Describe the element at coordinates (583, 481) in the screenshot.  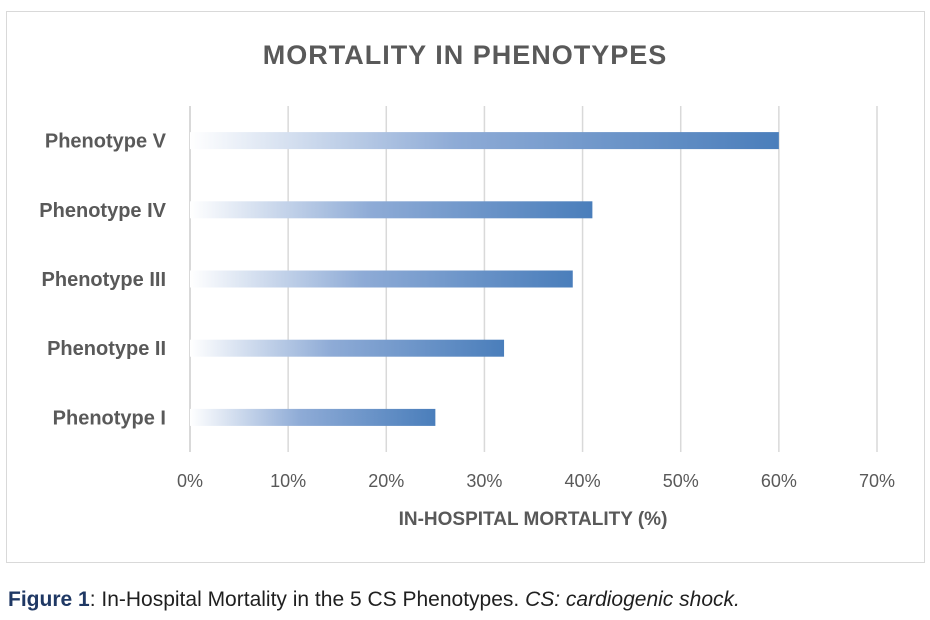
I see `x-tick-label: 40%` at that location.